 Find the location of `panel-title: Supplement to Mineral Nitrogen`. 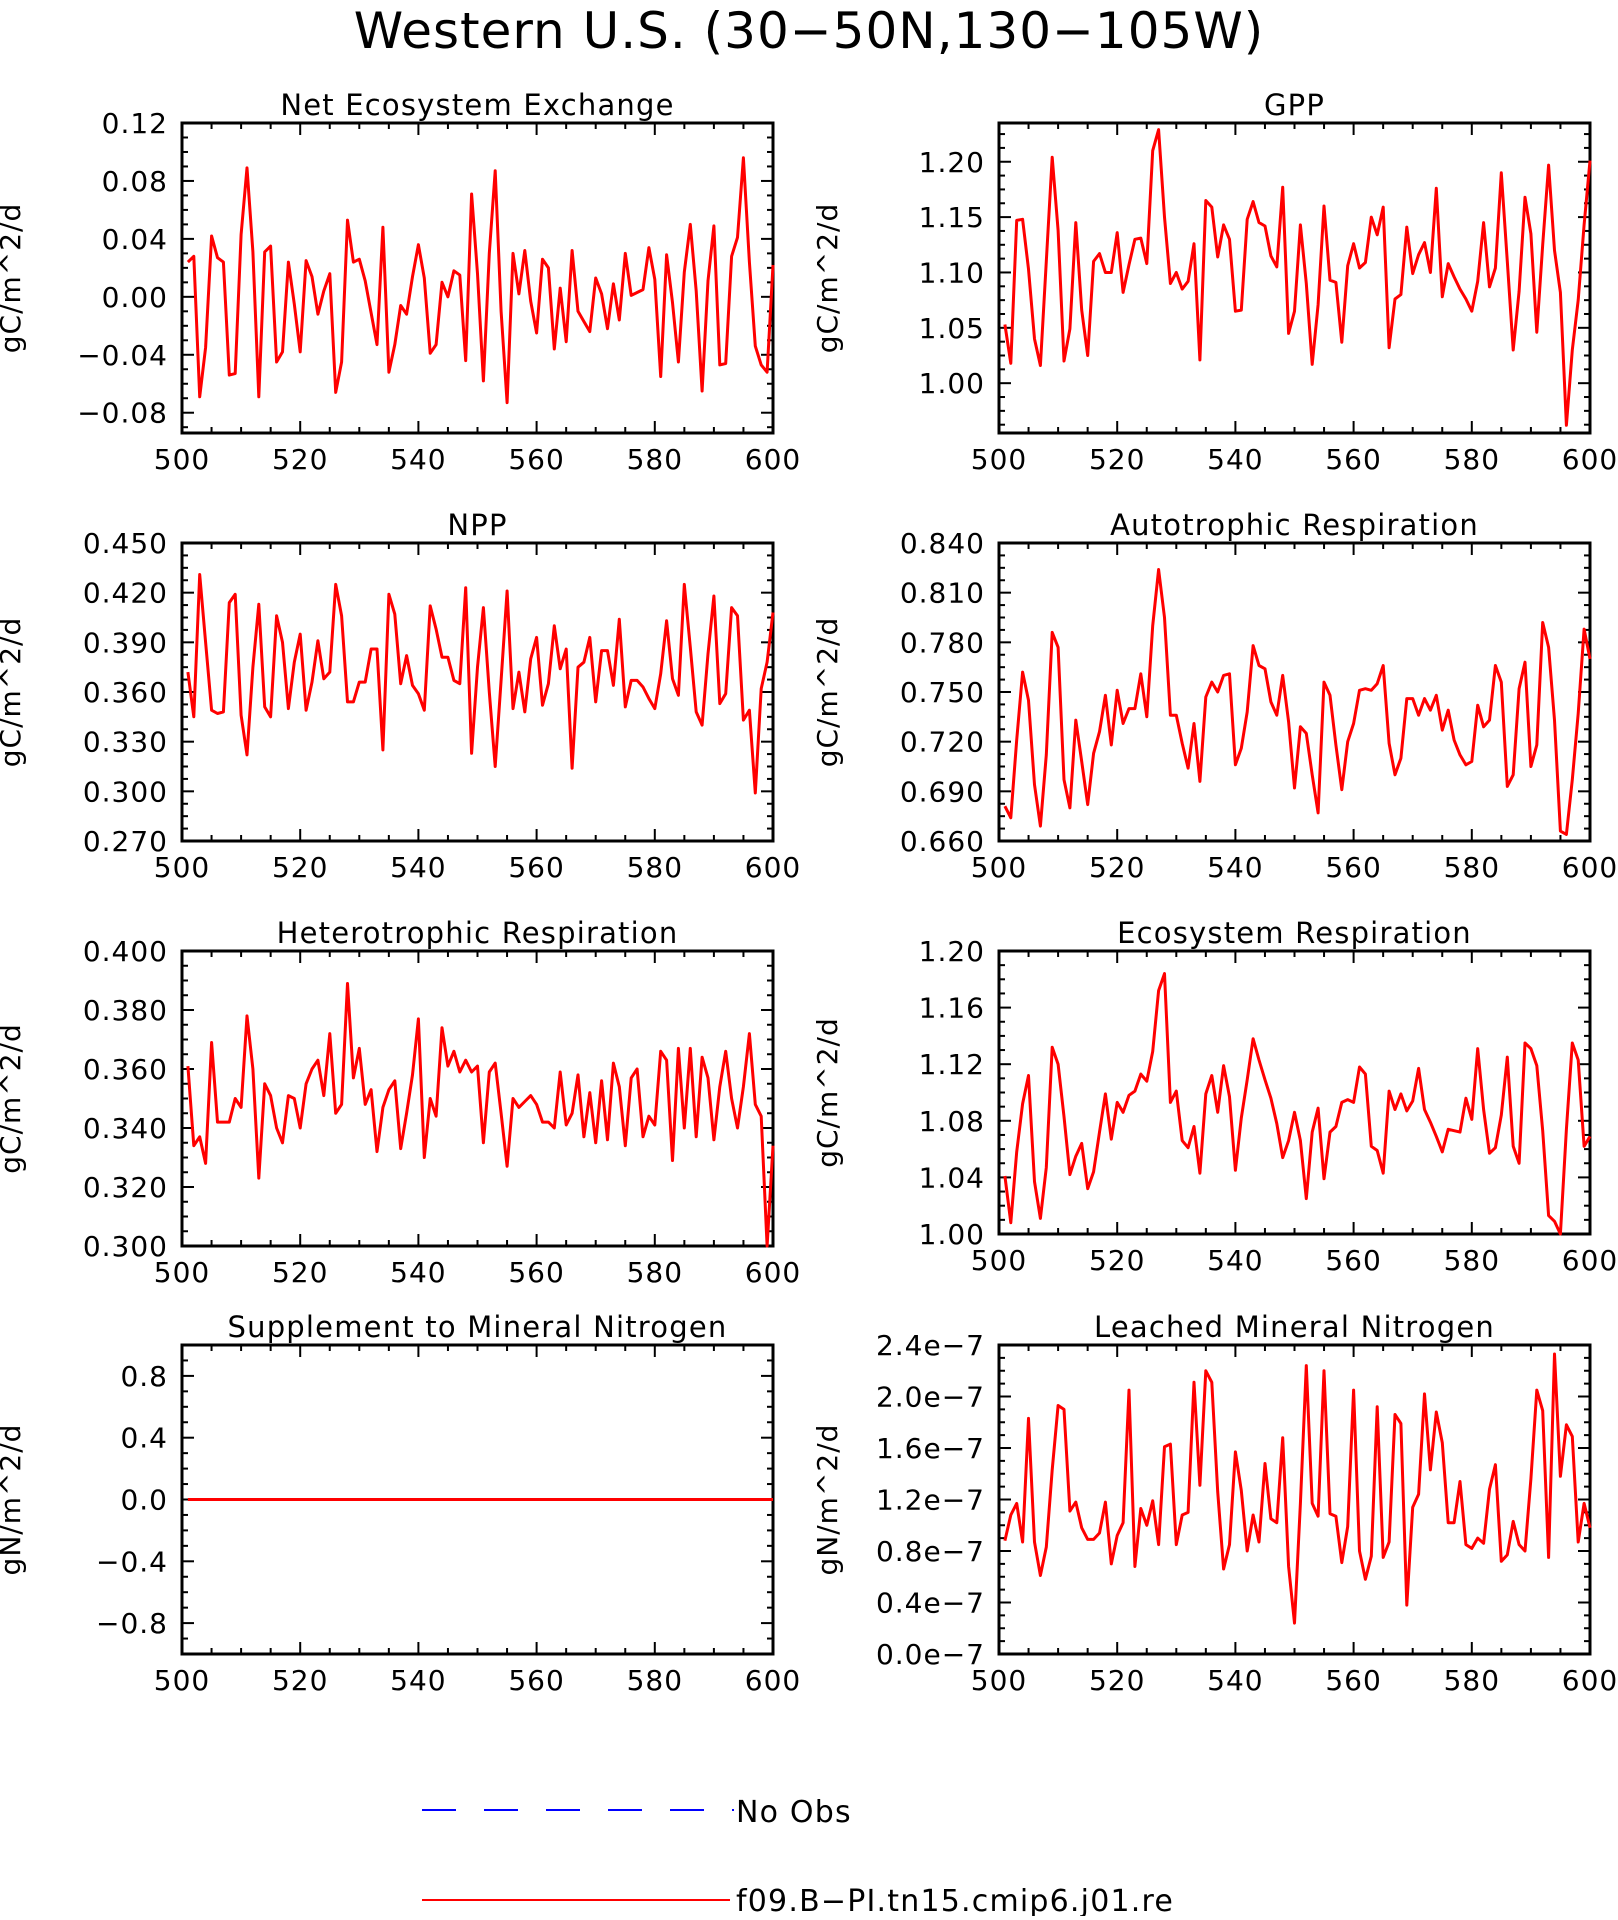

panel-title: Supplement to Mineral Nitrogen is located at coordinates (478, 1327).